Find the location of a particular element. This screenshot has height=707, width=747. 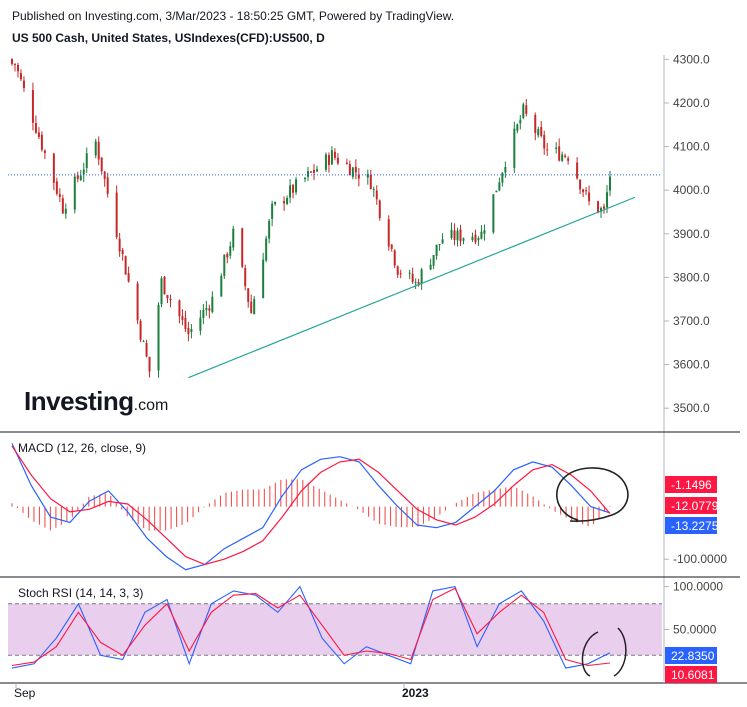

rsi-axis-label: 100.0000 is located at coordinates (698, 587).